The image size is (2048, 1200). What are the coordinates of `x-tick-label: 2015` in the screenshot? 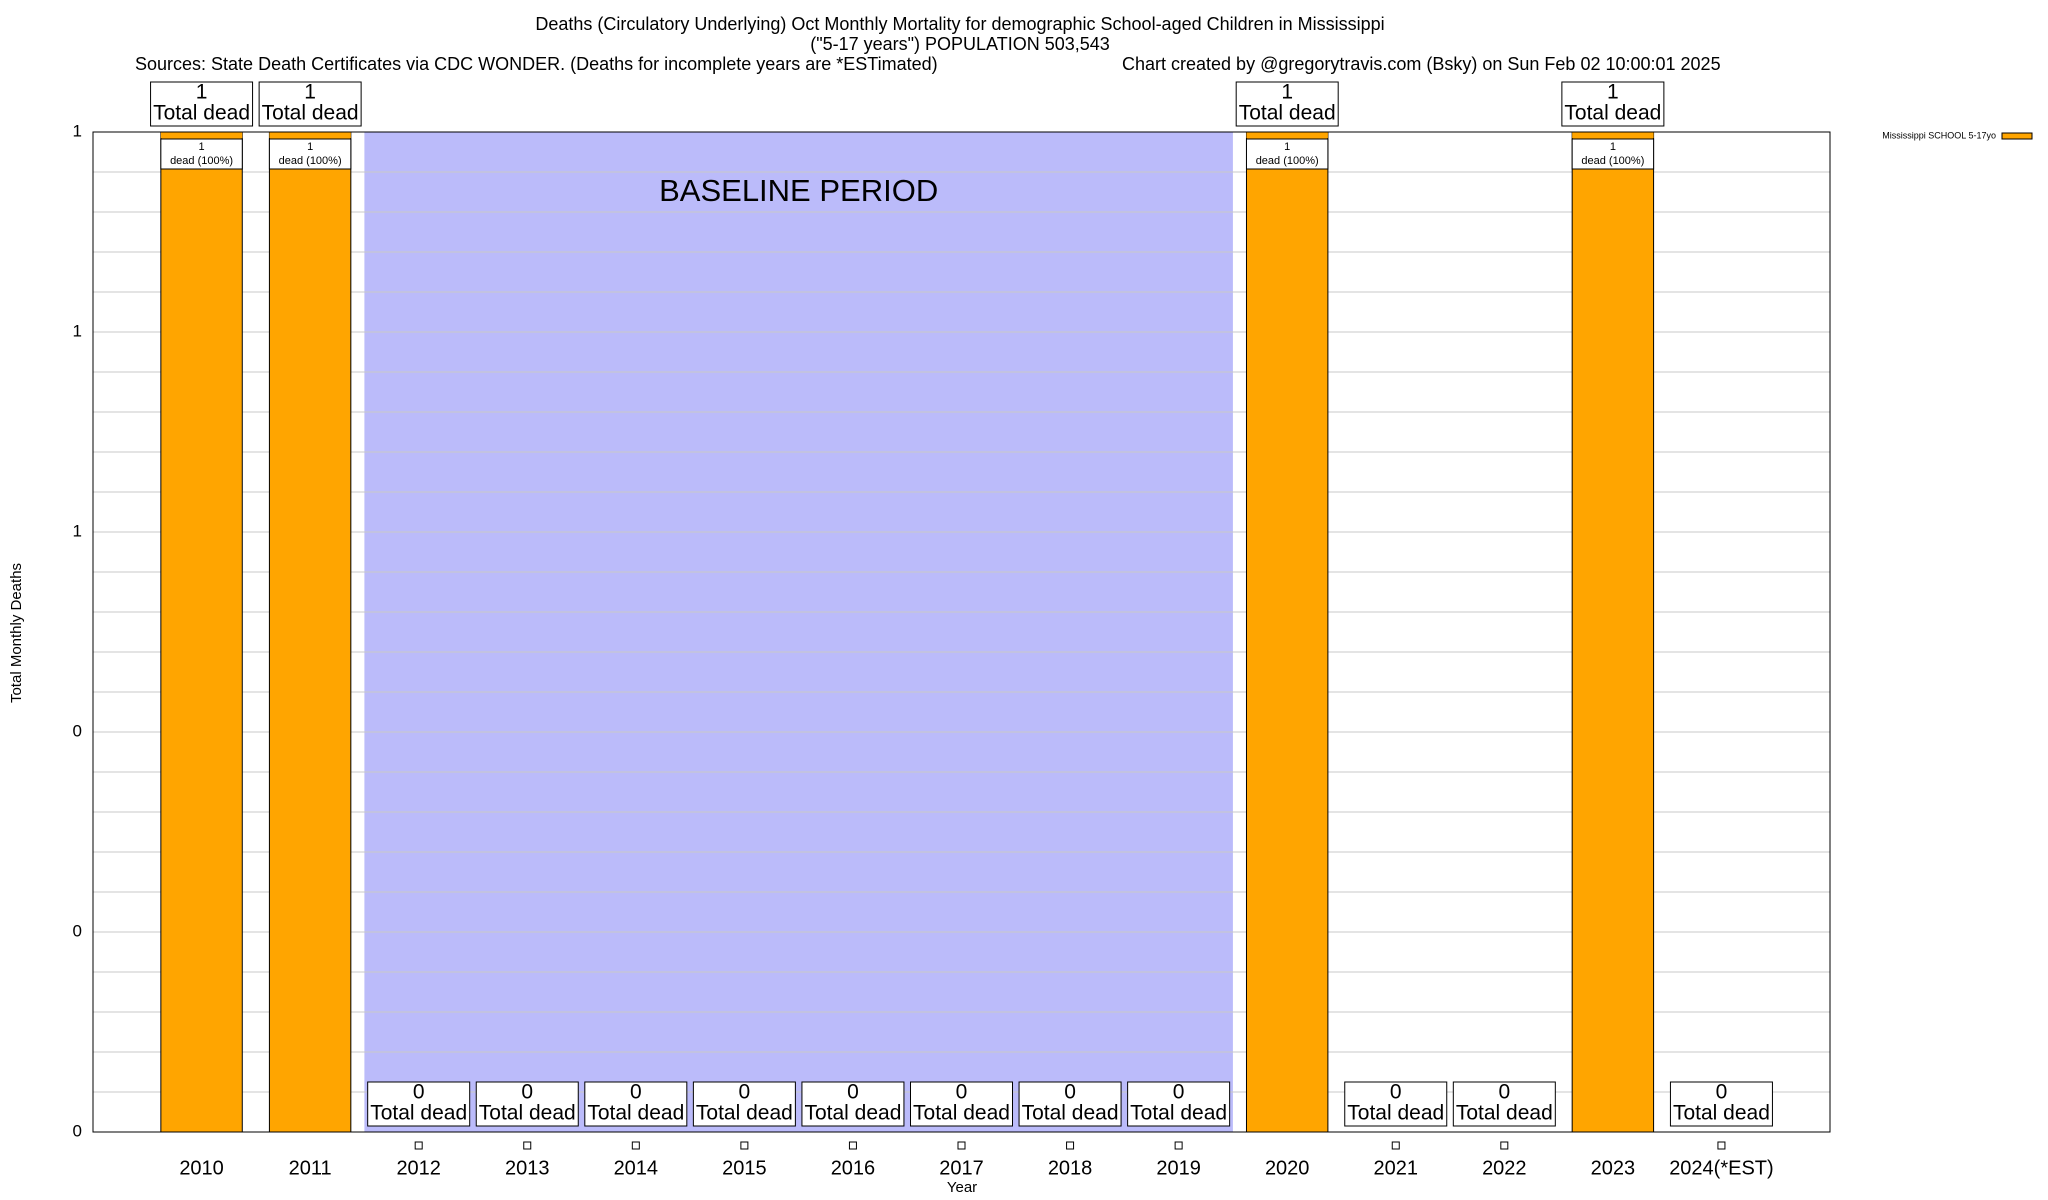 It's located at (744, 1168).